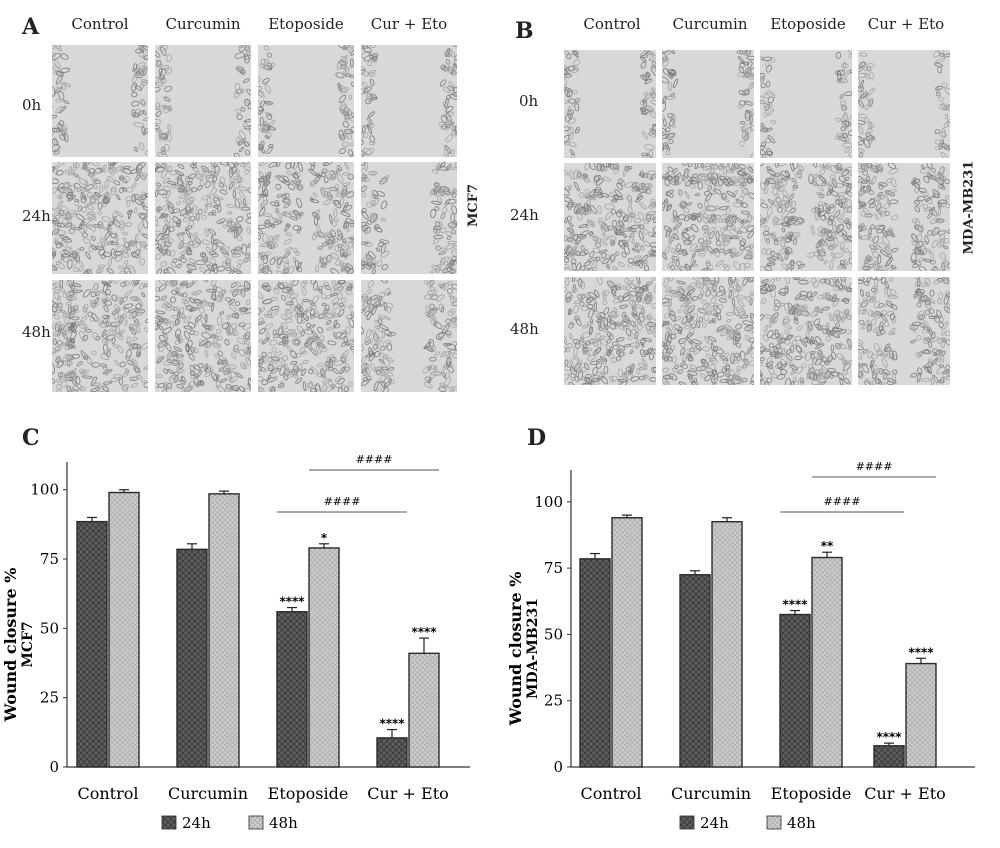 This screenshot has height=848, width=1000. I want to click on bracket-label-d-1: ####, so click(874, 466).